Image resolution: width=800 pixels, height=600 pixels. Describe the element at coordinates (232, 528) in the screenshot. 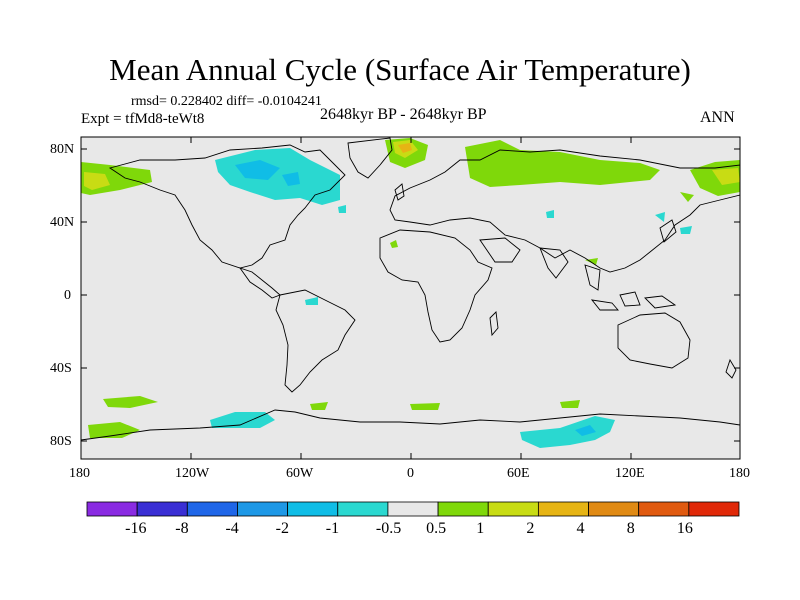

I see `colorbar-label: -4` at that location.